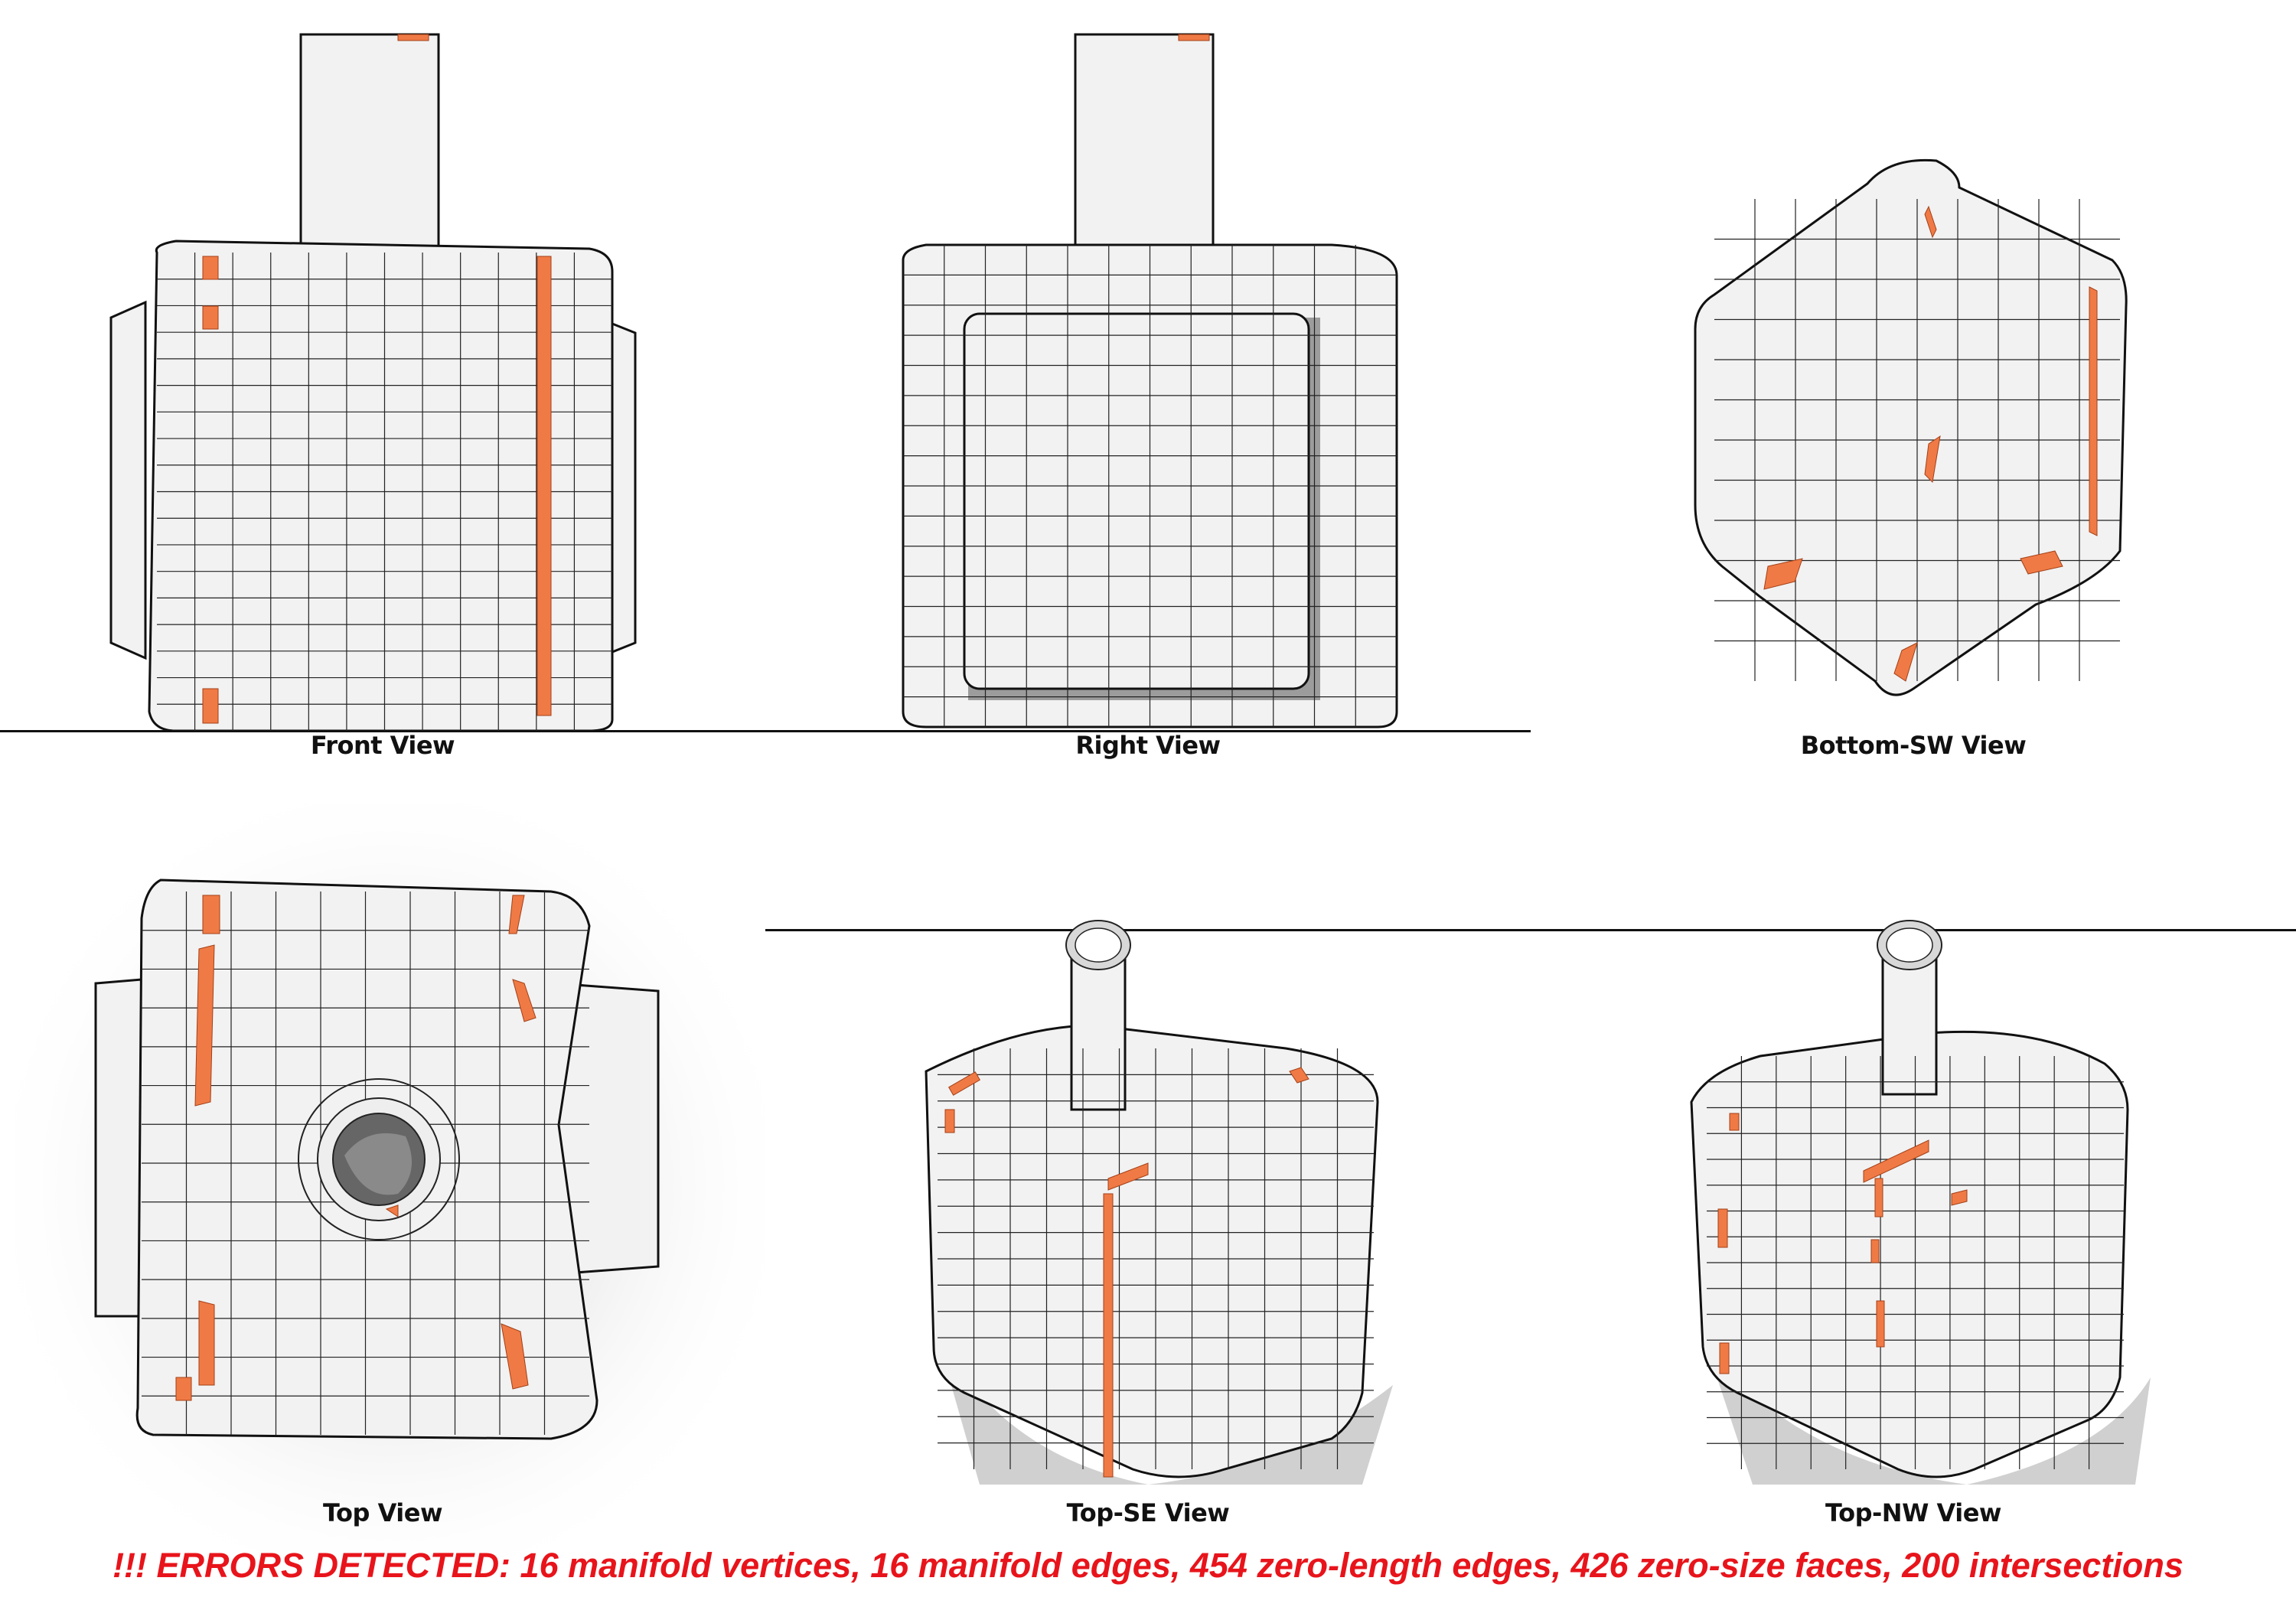  Describe the element at coordinates (765, 731) in the screenshot. I see `ground-line-top-row` at that location.